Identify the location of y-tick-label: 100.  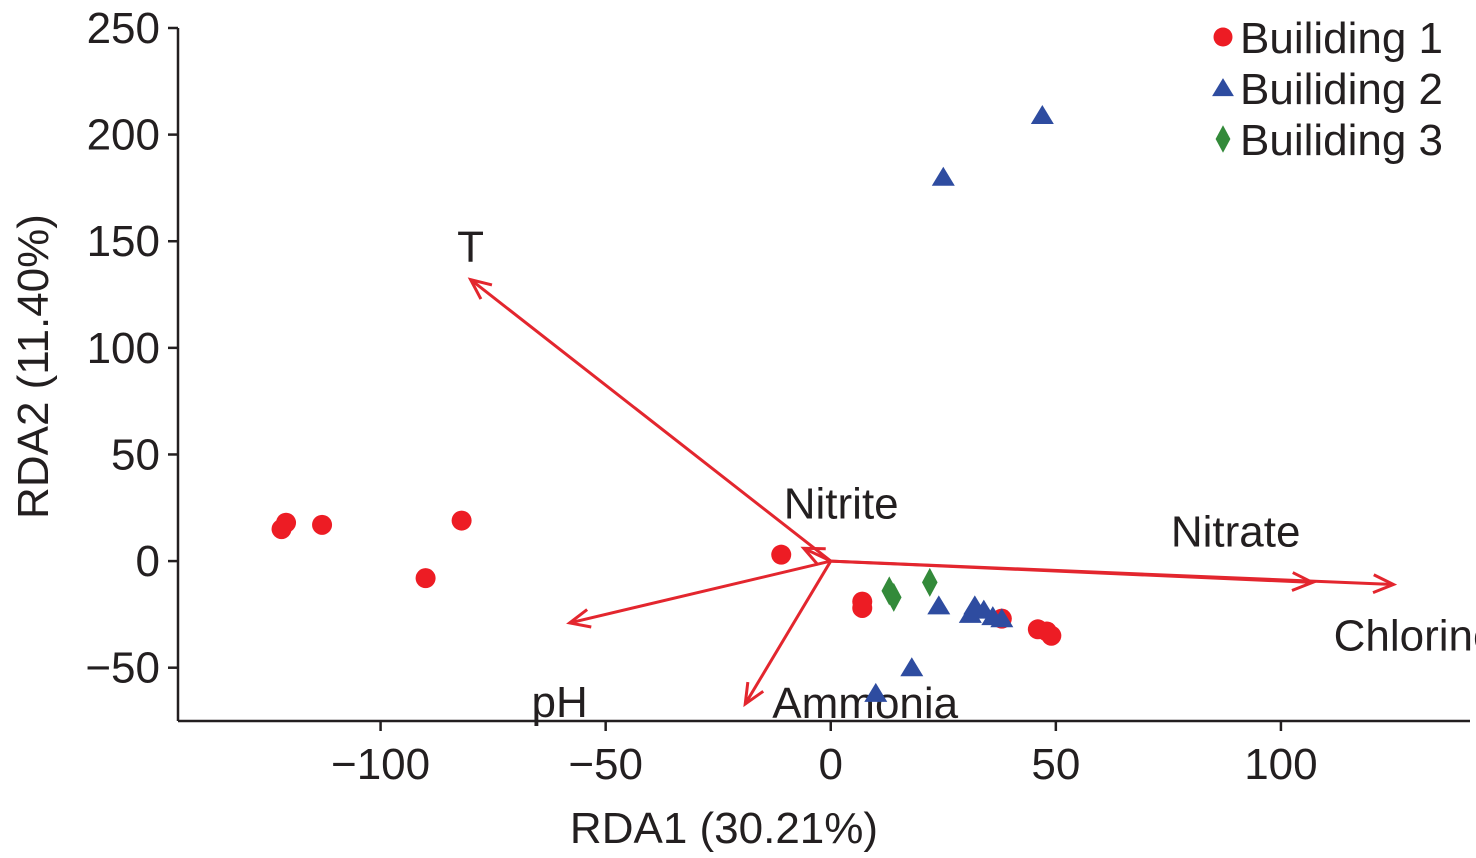
(123, 348).